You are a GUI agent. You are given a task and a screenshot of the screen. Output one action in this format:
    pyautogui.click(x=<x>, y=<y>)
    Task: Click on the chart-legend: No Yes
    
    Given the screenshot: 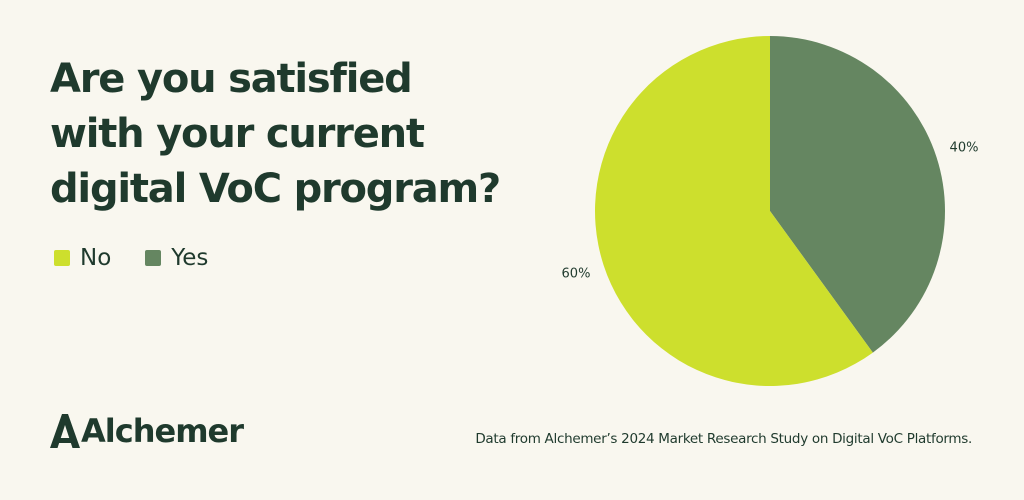 What is the action you would take?
    pyautogui.click(x=131, y=258)
    